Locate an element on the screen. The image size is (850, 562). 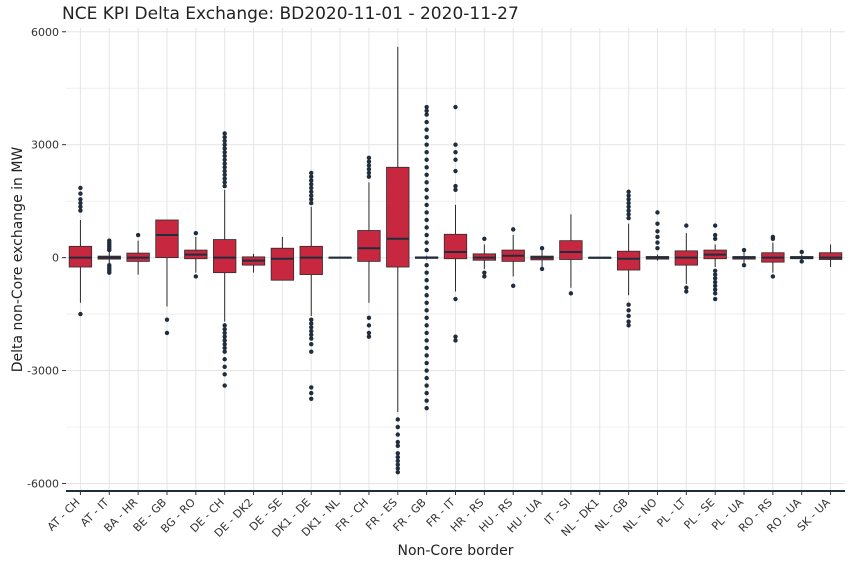
y-tick-label: -3000 is located at coordinates (43, 371).